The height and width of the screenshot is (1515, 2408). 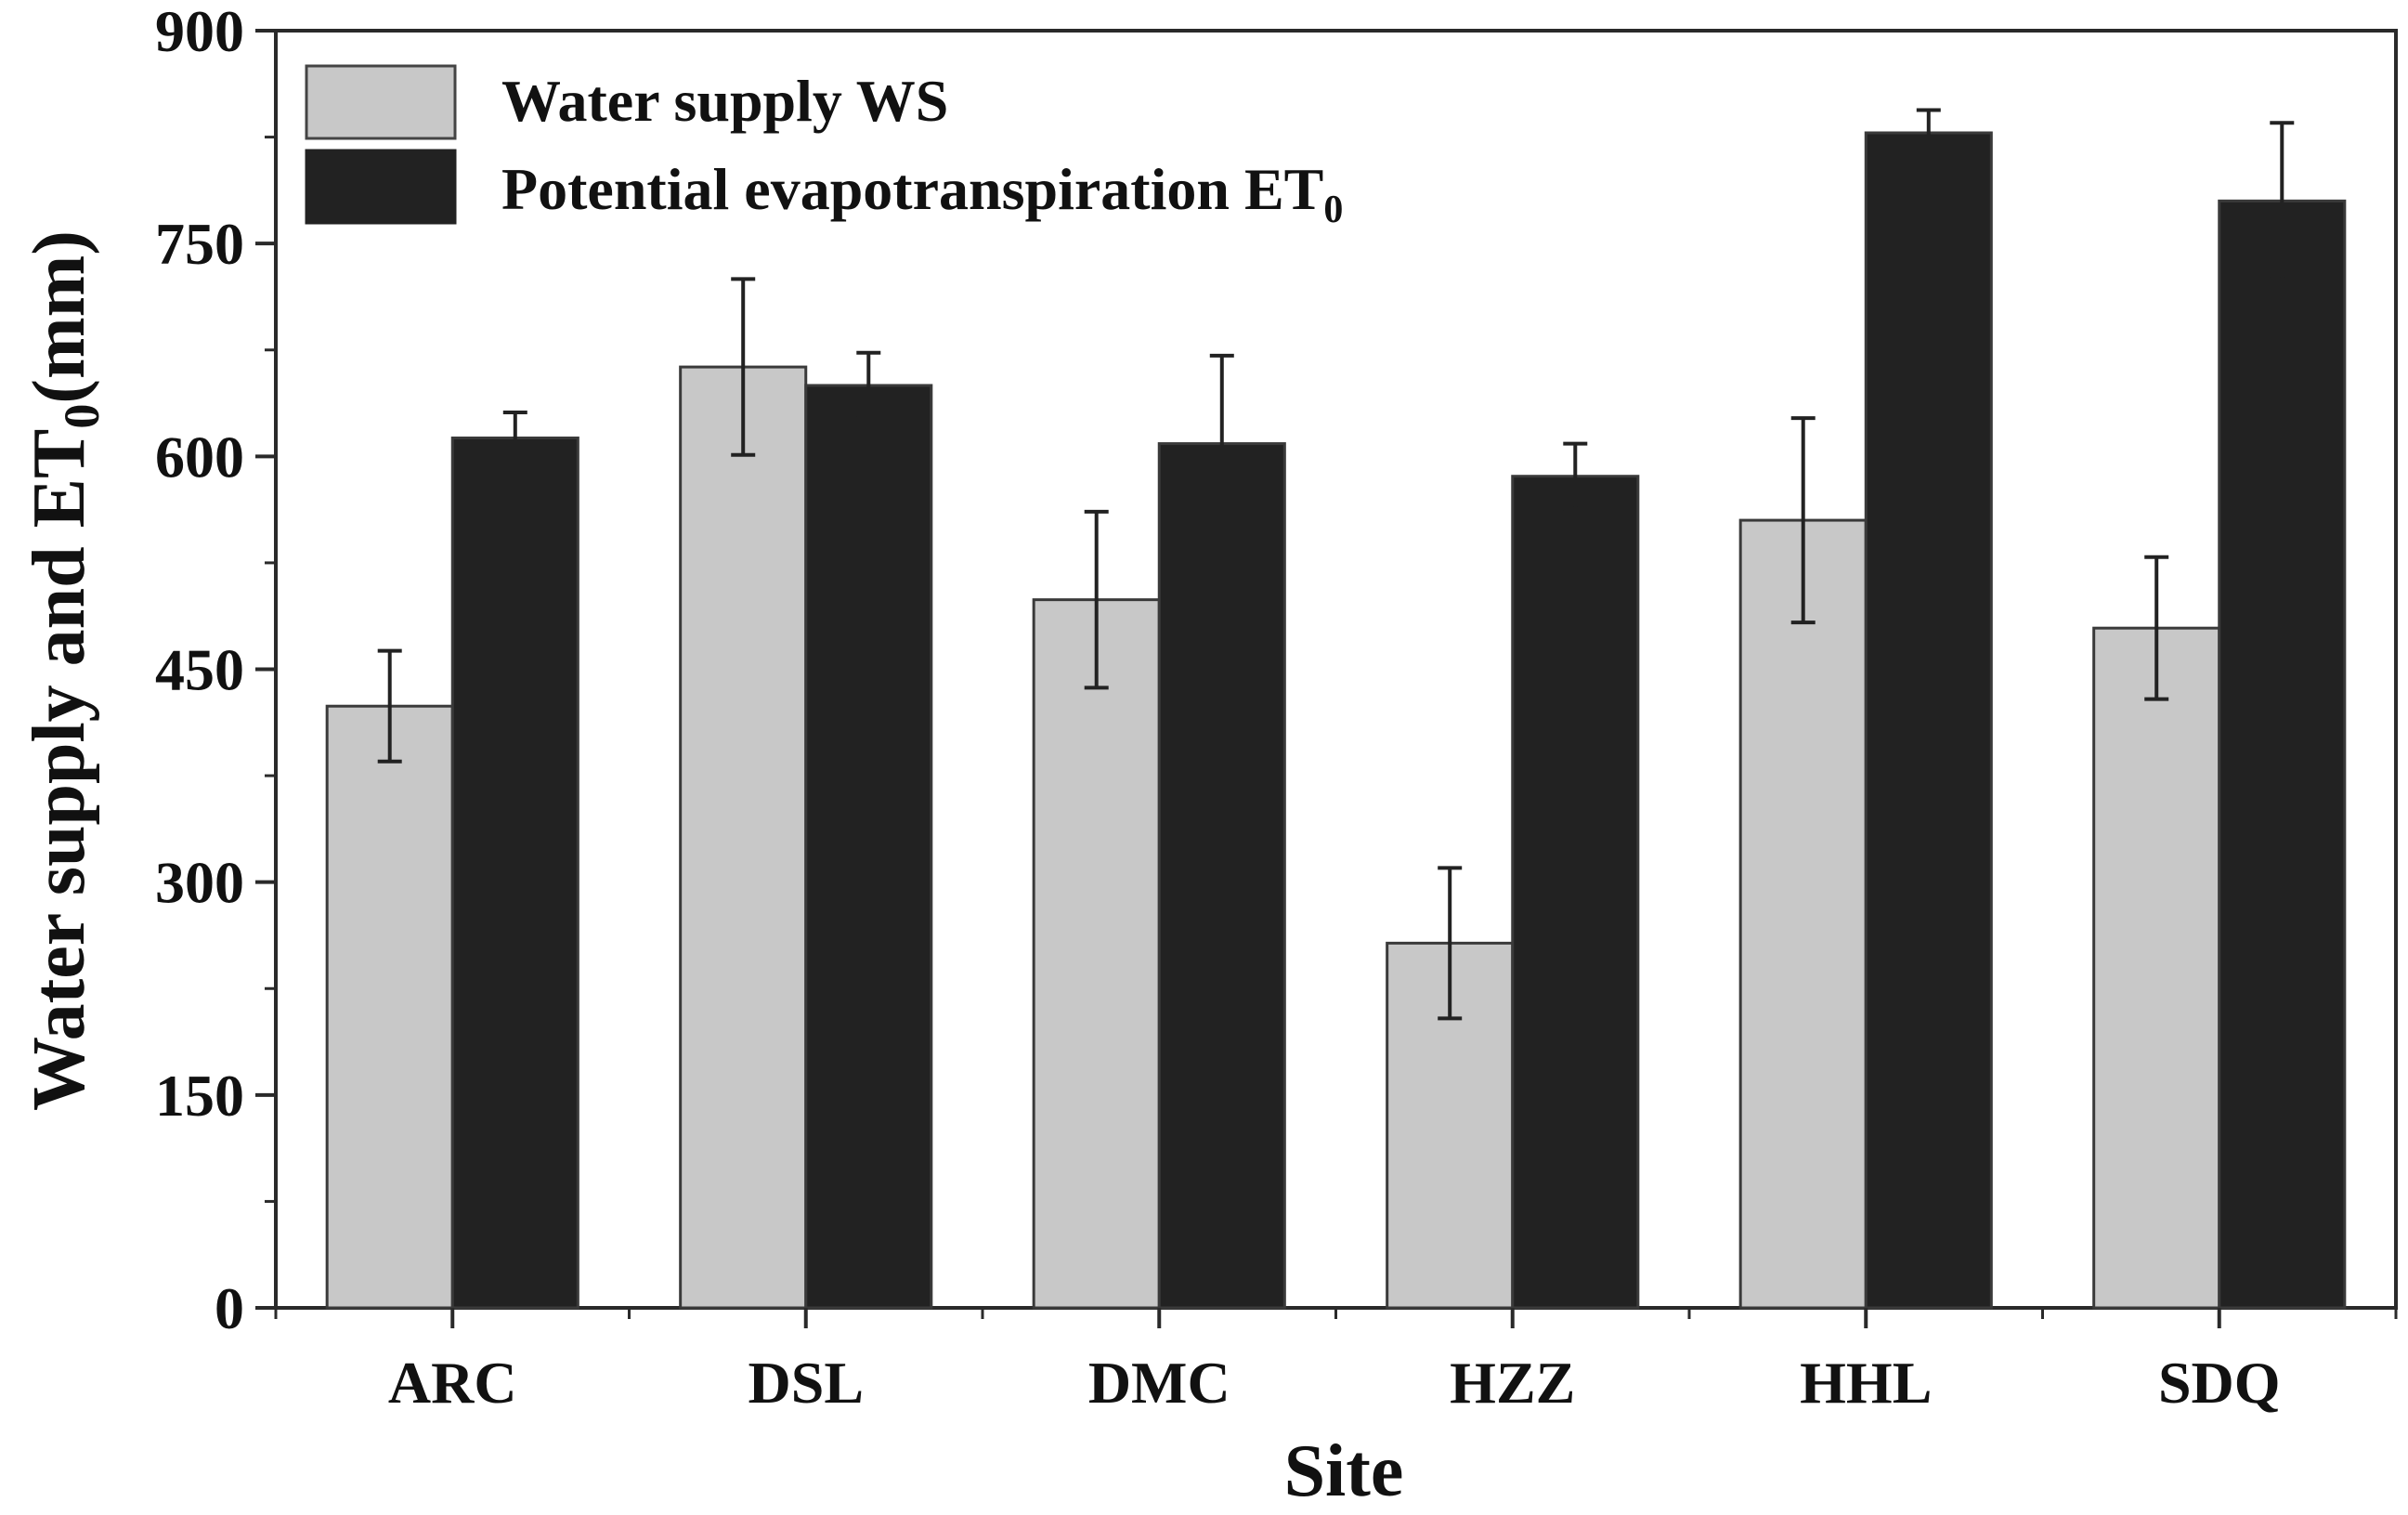 I want to click on y-tick-label-300: 300, so click(x=200, y=883).